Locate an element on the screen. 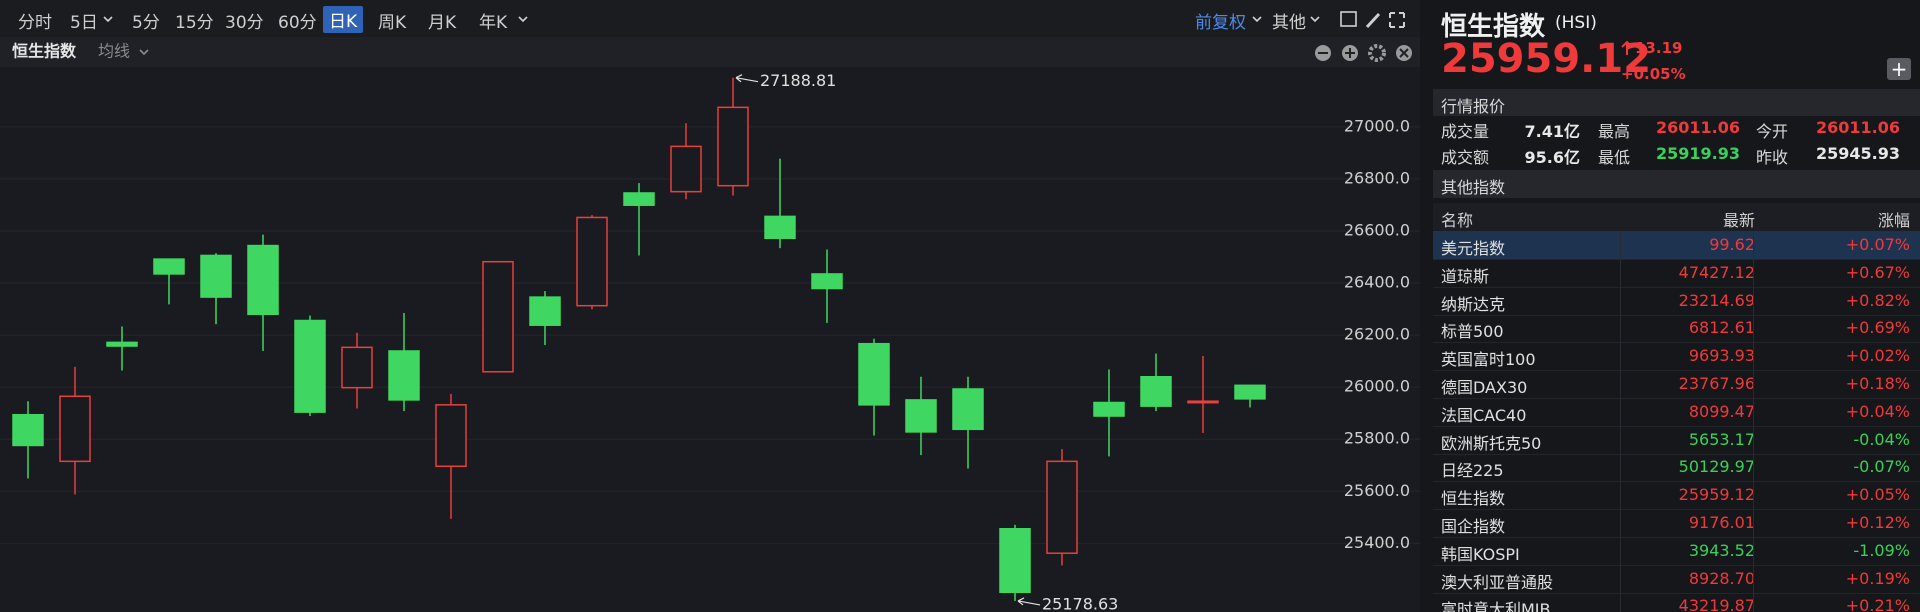  index-name: 法国CAC40 is located at coordinates (1484, 415).